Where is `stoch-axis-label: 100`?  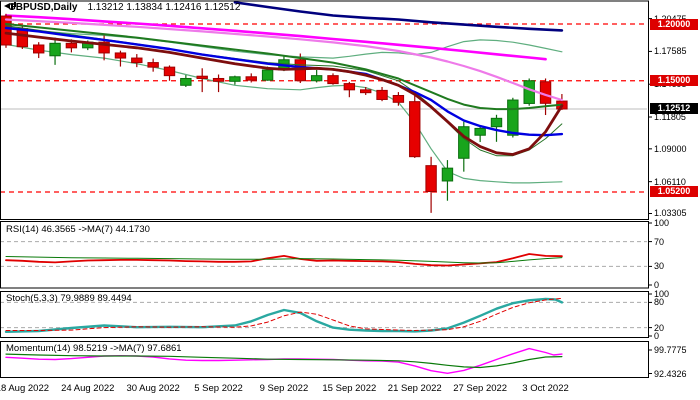
stoch-axis-label: 100 is located at coordinates (662, 294).